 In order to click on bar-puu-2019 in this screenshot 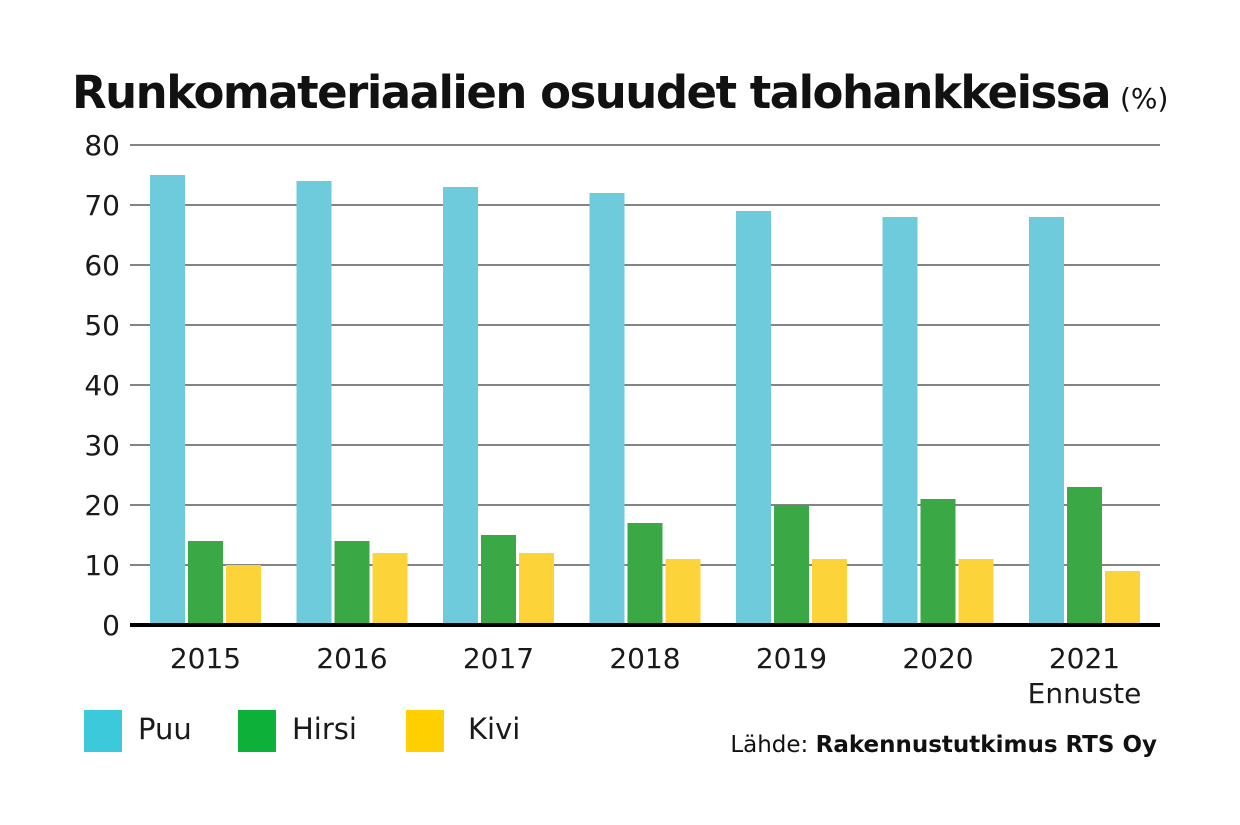, I will do `click(753, 418)`.